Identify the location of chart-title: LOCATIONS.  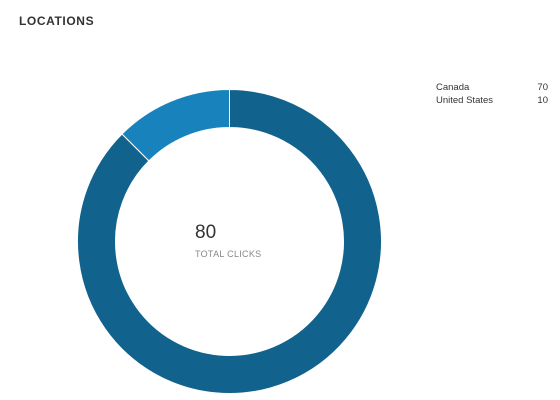
(57, 21).